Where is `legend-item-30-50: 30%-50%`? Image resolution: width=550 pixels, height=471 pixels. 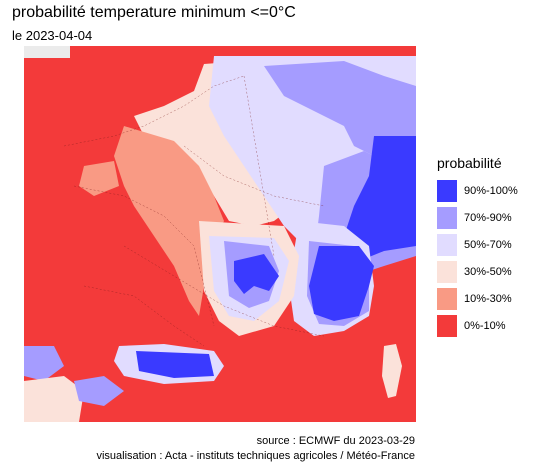
legend-item-30-50: 30%-50% is located at coordinates (477, 271).